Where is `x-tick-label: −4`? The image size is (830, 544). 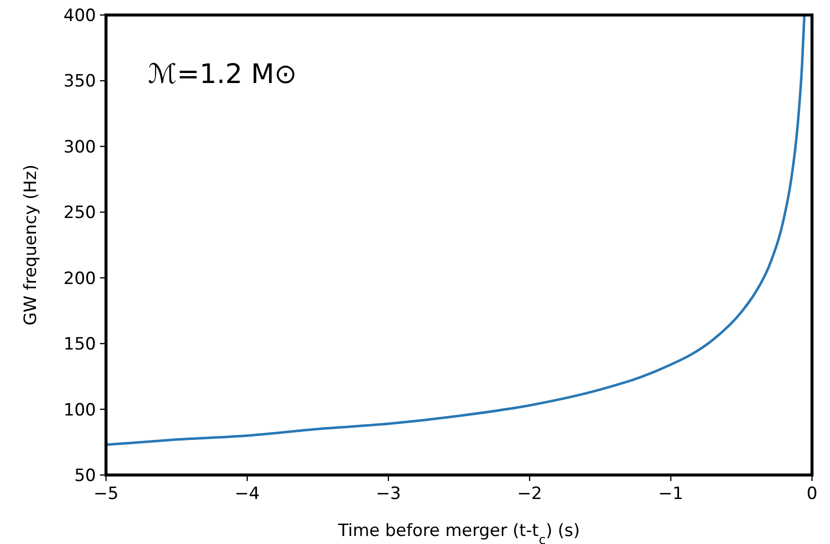 x-tick-label: −4 is located at coordinates (247, 494).